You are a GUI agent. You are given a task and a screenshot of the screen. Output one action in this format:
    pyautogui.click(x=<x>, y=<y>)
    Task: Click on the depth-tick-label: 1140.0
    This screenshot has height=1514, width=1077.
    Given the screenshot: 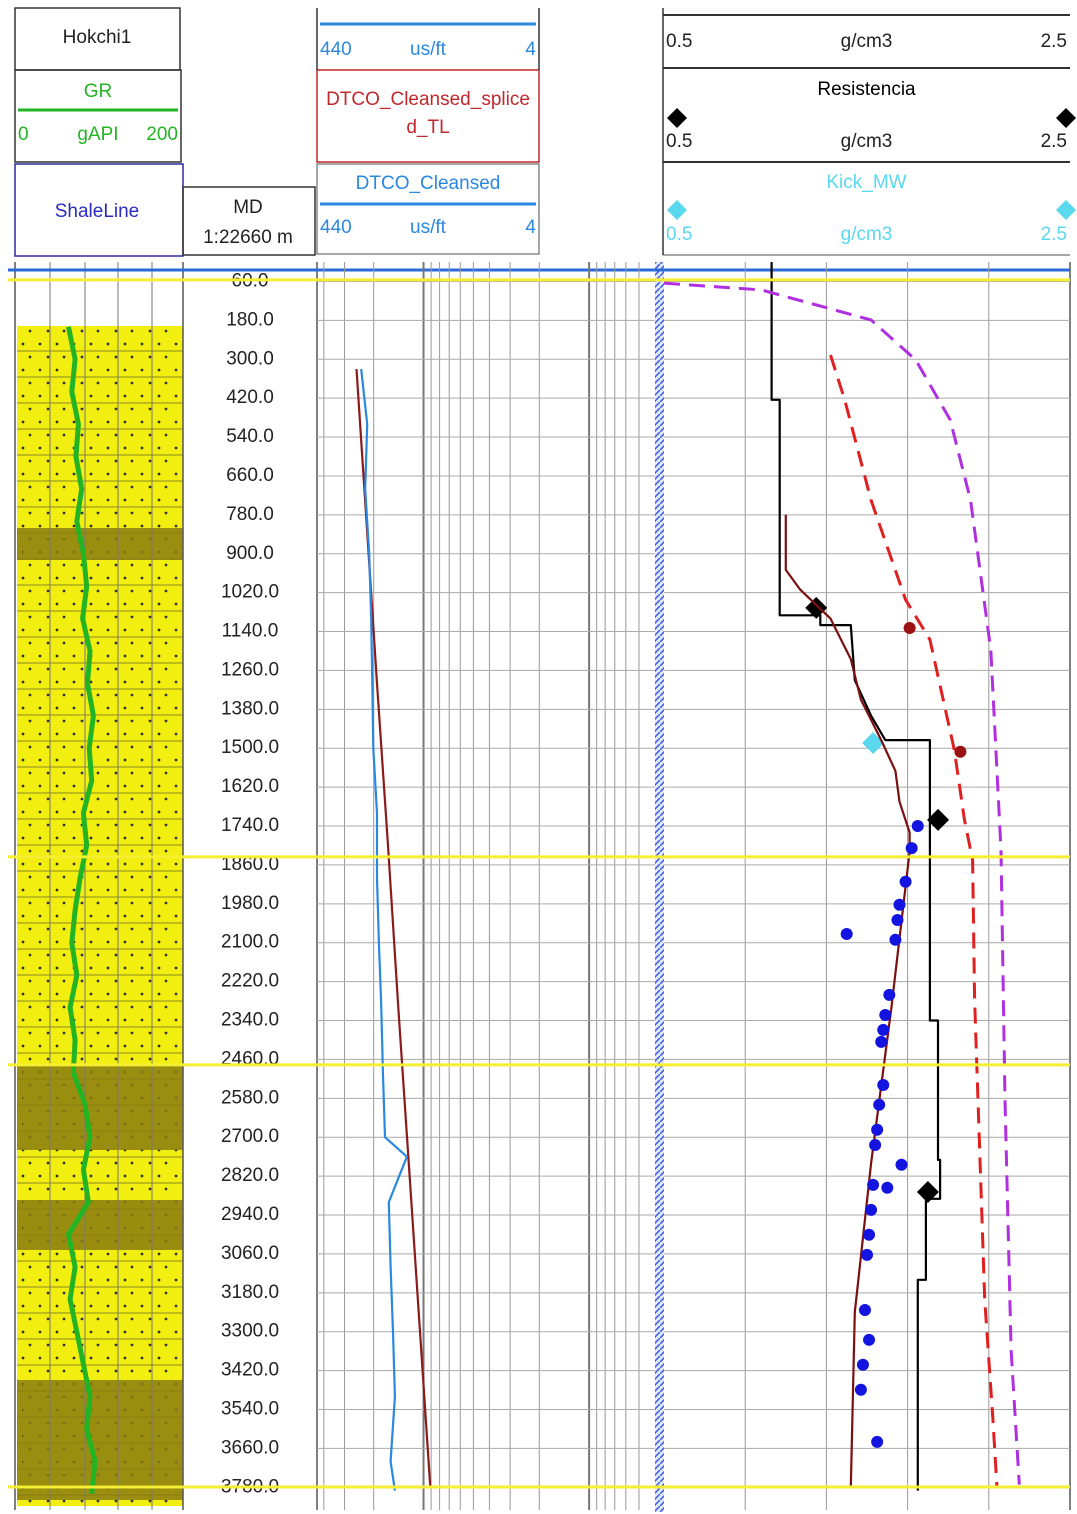 What is the action you would take?
    pyautogui.click(x=250, y=631)
    